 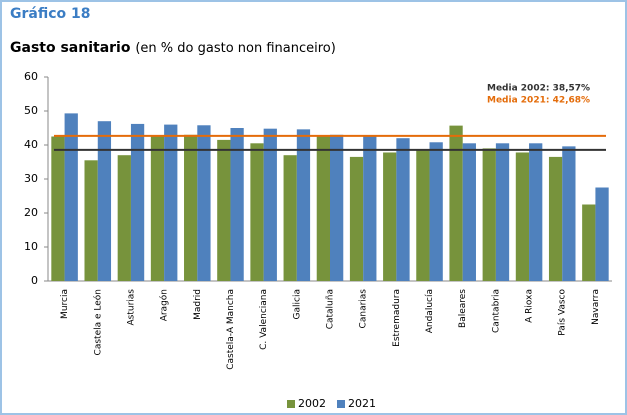 What do you see at coordinates (50, 14) in the screenshot?
I see `chart-title: Gráfico 18` at bounding box center [50, 14].